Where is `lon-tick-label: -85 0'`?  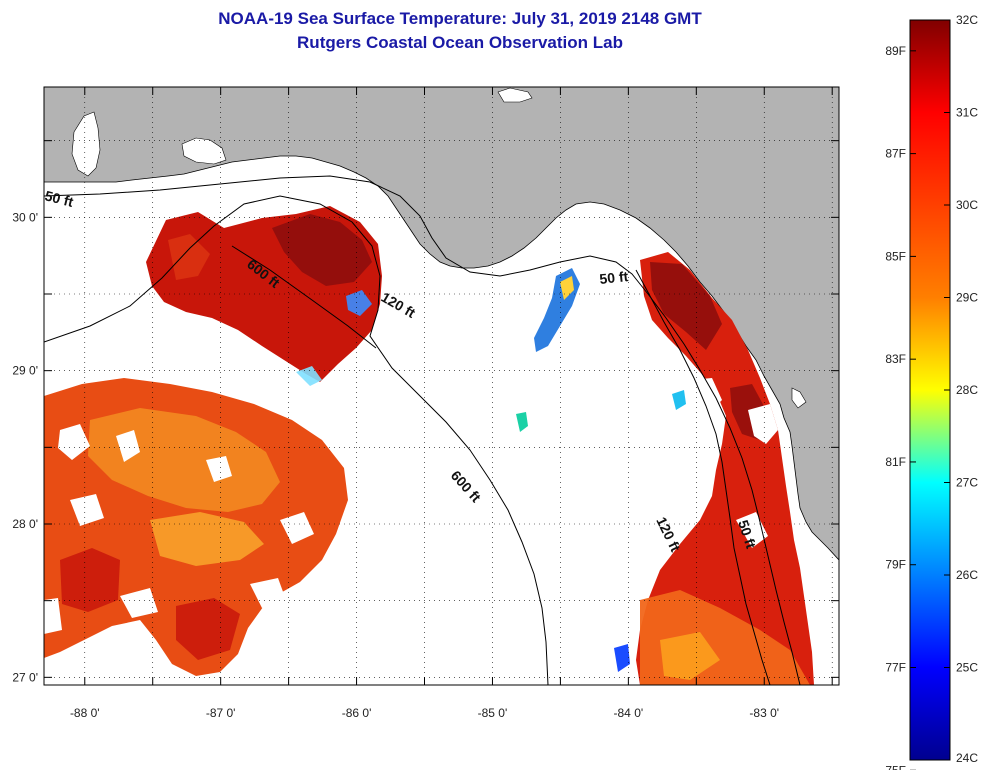 lon-tick-label: -85 0' is located at coordinates (493, 713).